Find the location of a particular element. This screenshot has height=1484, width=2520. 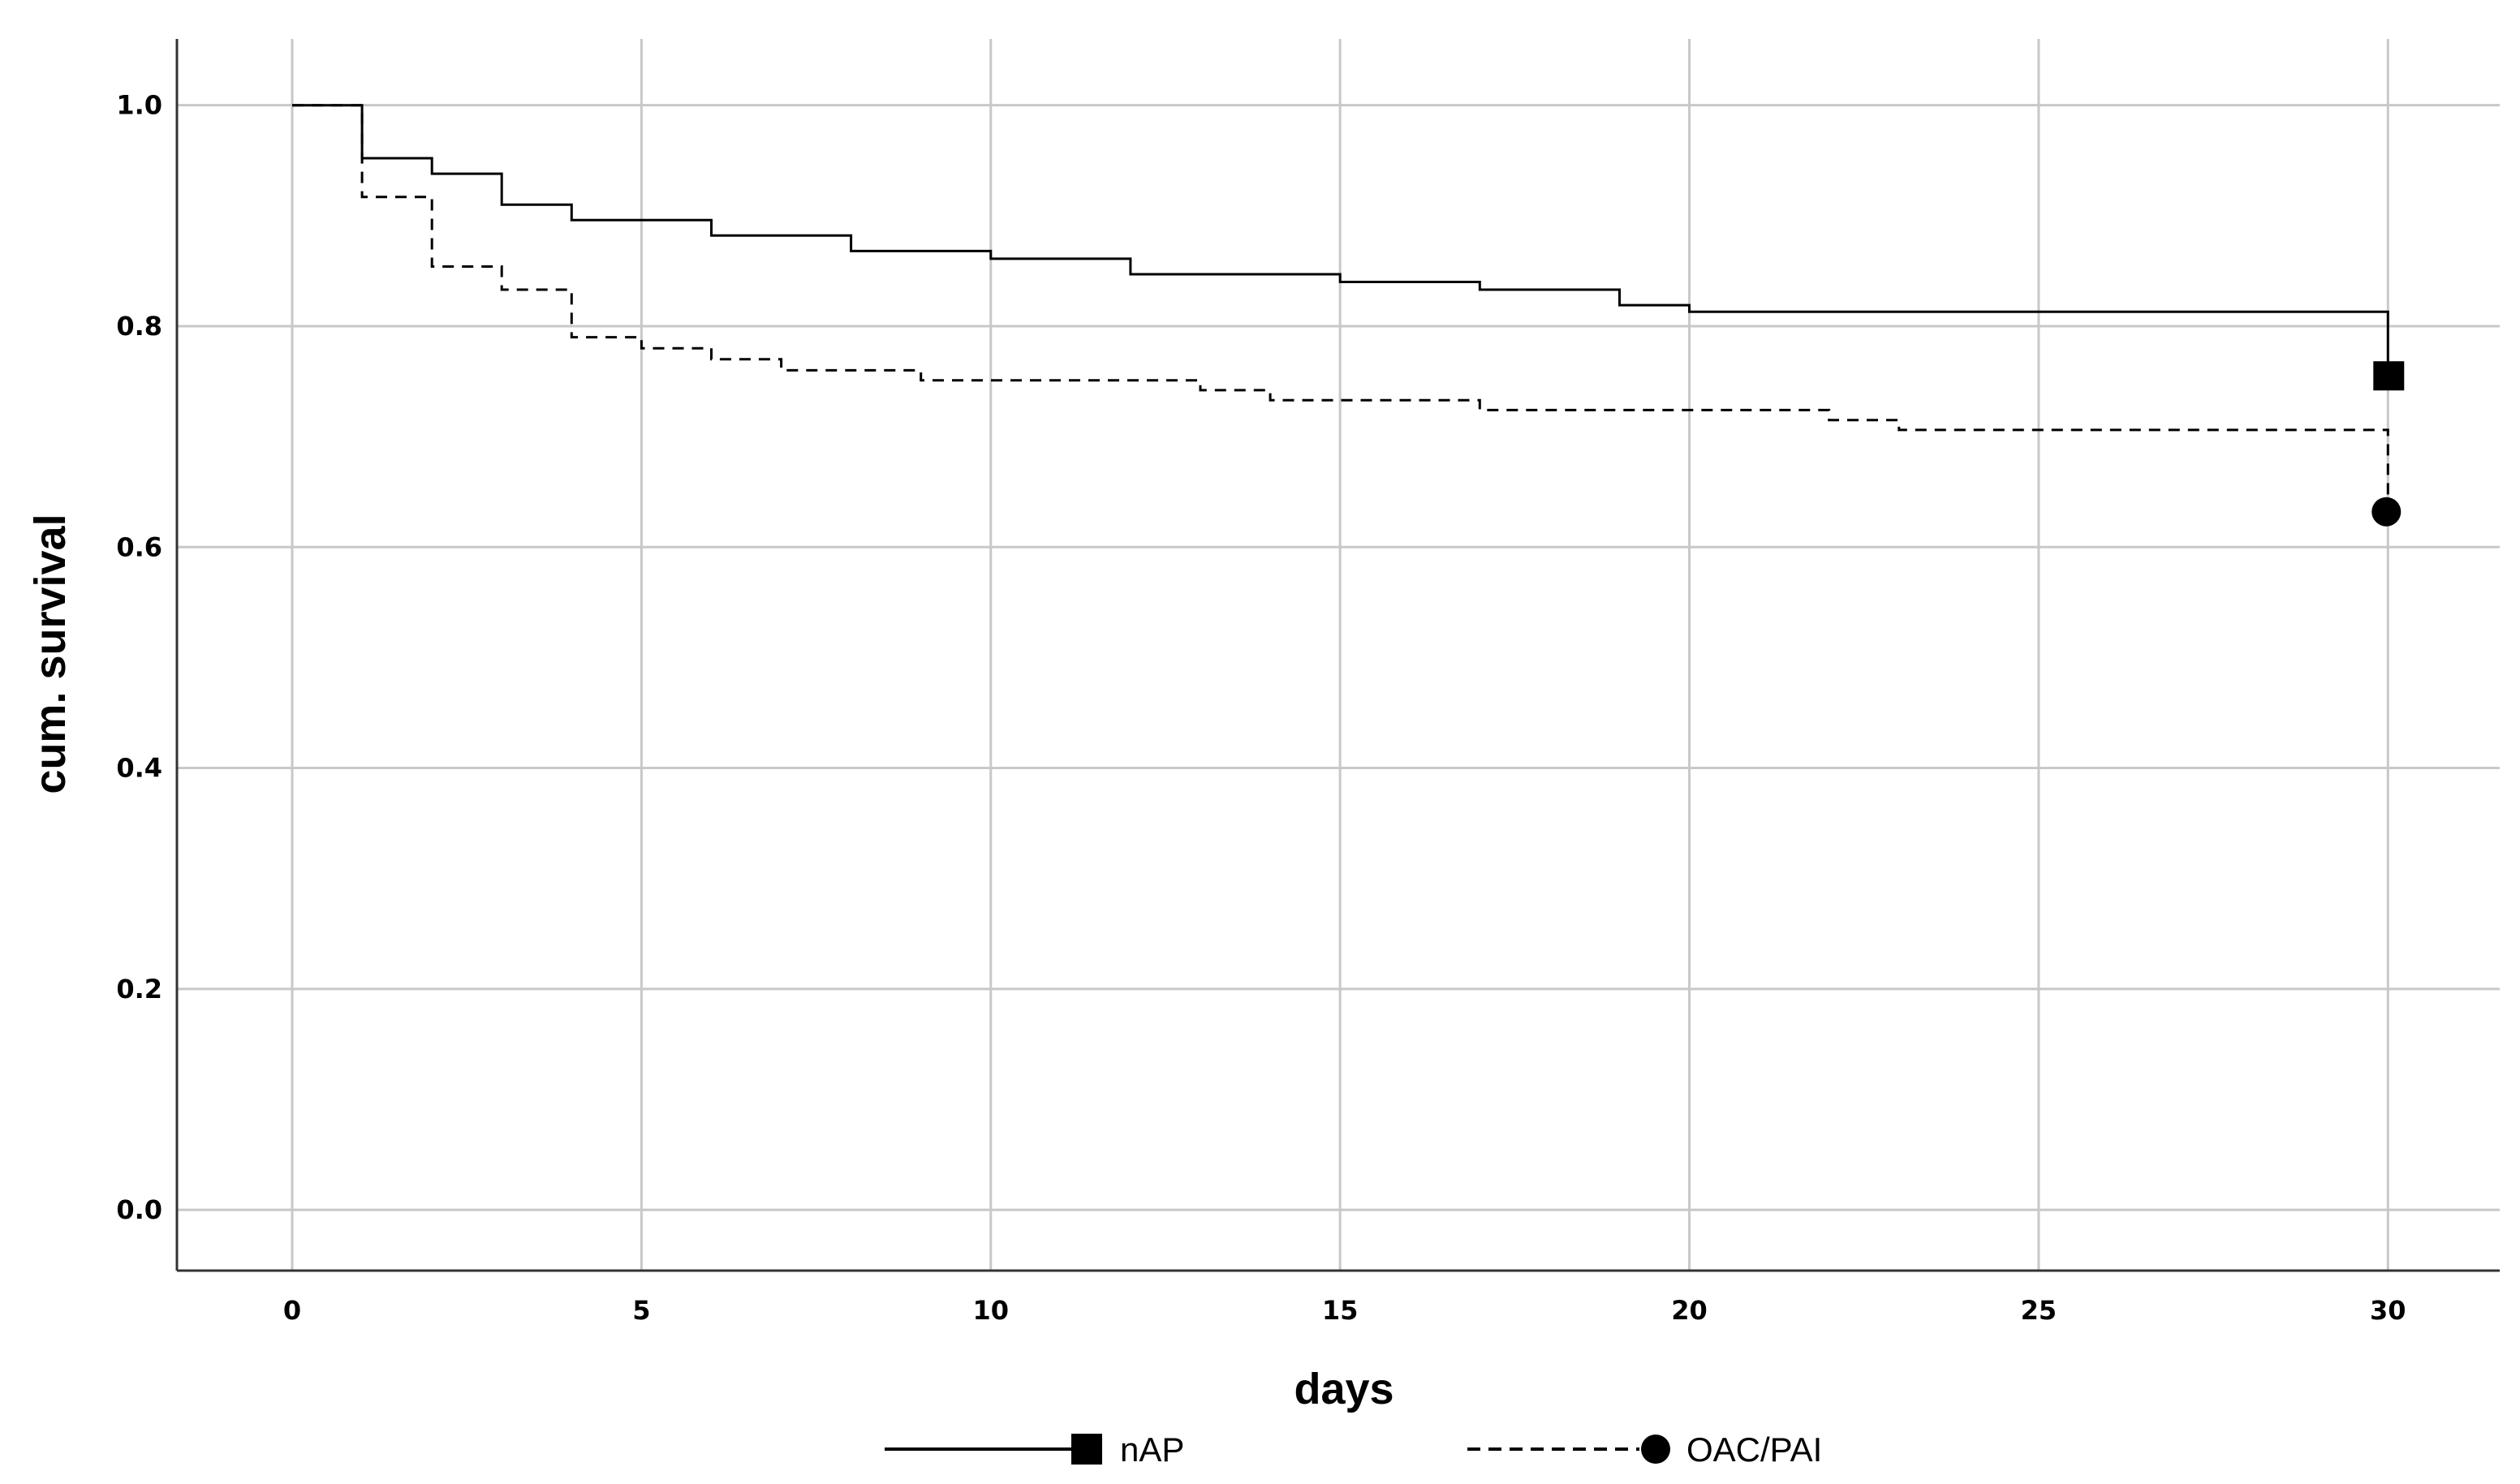

legend-label-nap: nAP is located at coordinates (1152, 1449).